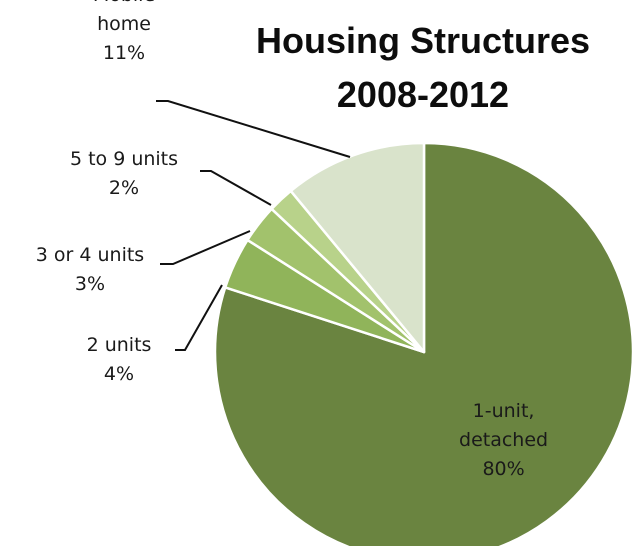  I want to click on leader-line-3-or-4-units, so click(205, 247).